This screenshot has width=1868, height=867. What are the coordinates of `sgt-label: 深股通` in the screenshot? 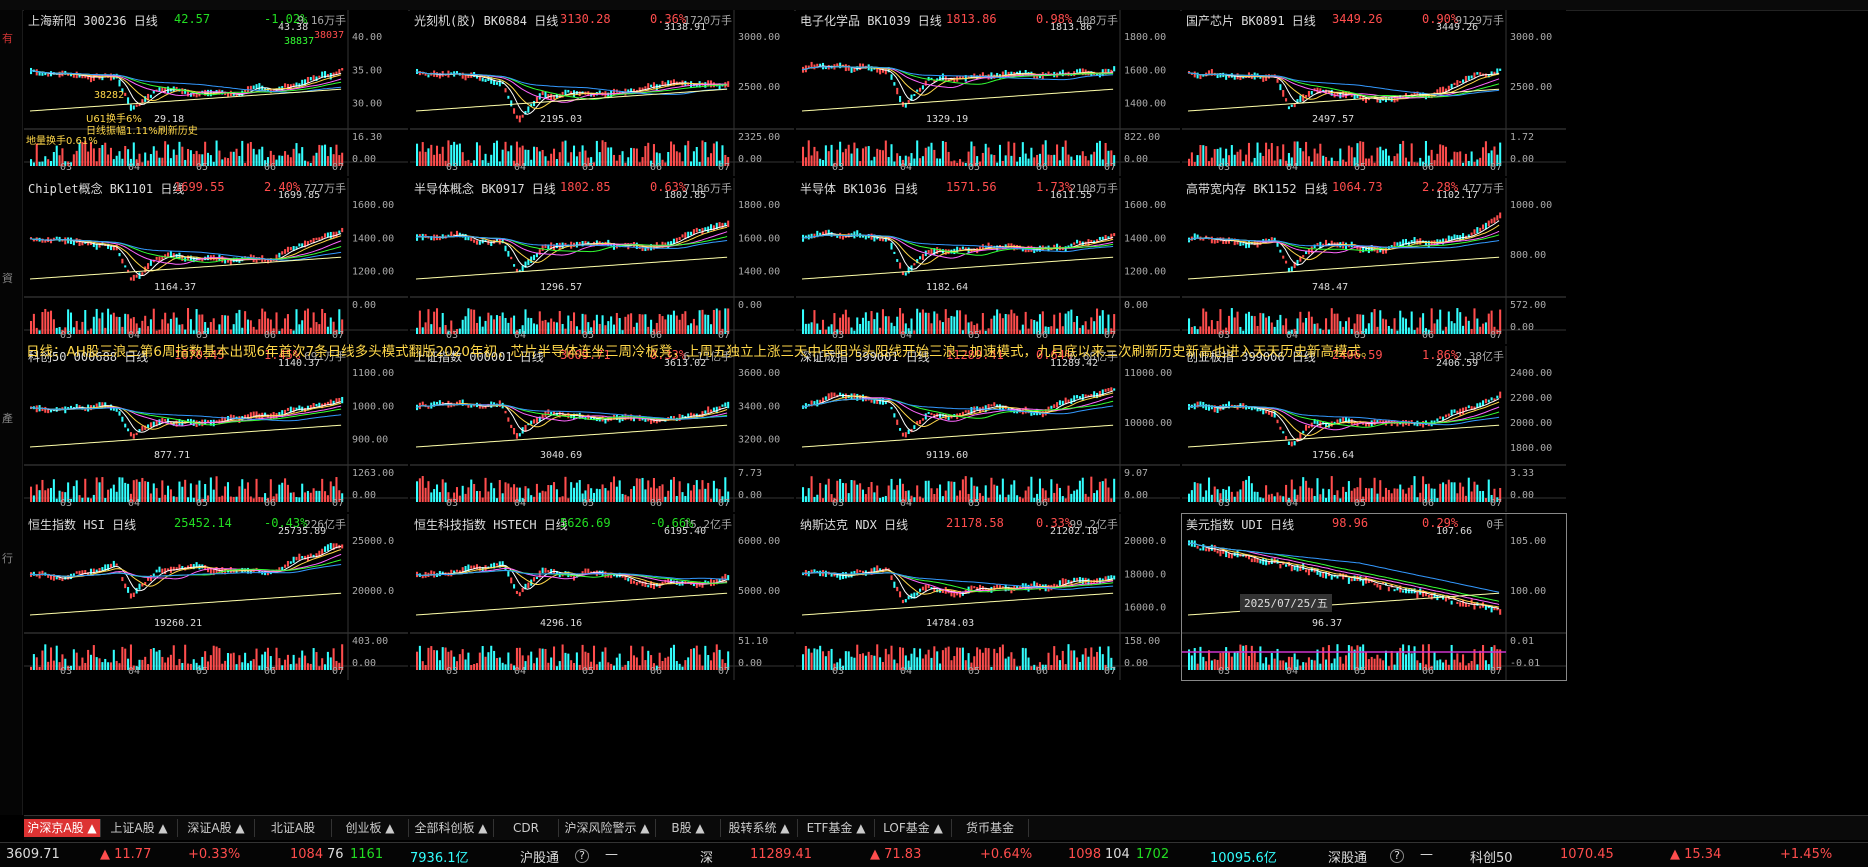 It's located at (1348, 858).